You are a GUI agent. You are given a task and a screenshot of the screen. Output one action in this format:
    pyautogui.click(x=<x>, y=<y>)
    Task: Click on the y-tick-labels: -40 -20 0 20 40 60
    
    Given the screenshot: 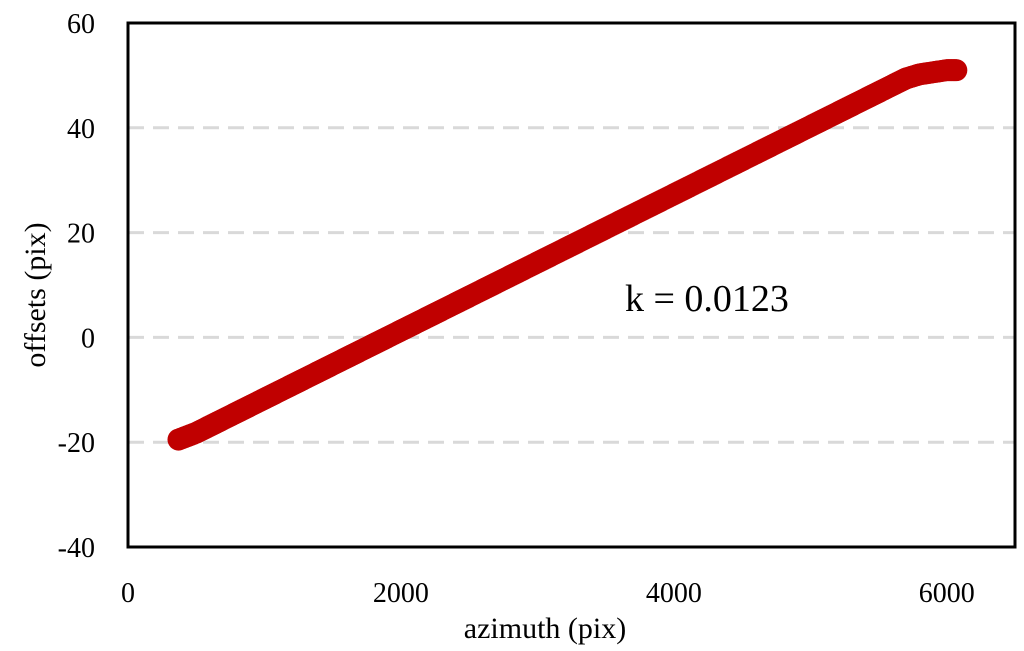 What is the action you would take?
    pyautogui.click(x=76, y=286)
    